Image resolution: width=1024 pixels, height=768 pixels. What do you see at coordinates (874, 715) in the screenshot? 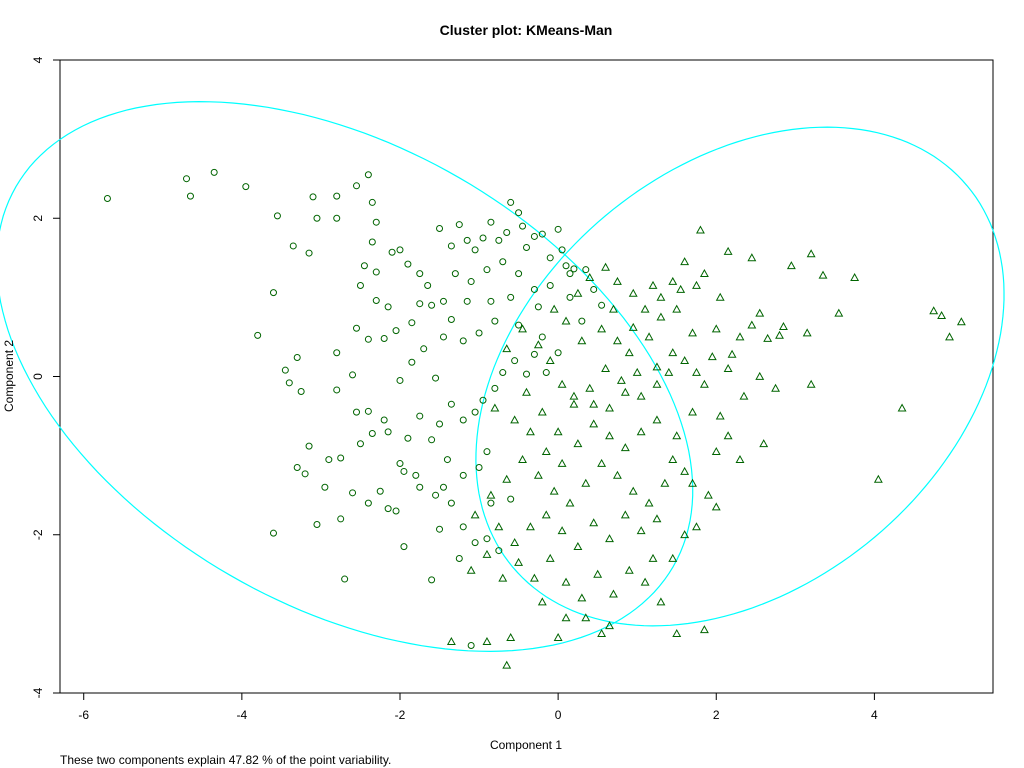
I see `x-tick-label: 4` at bounding box center [874, 715].